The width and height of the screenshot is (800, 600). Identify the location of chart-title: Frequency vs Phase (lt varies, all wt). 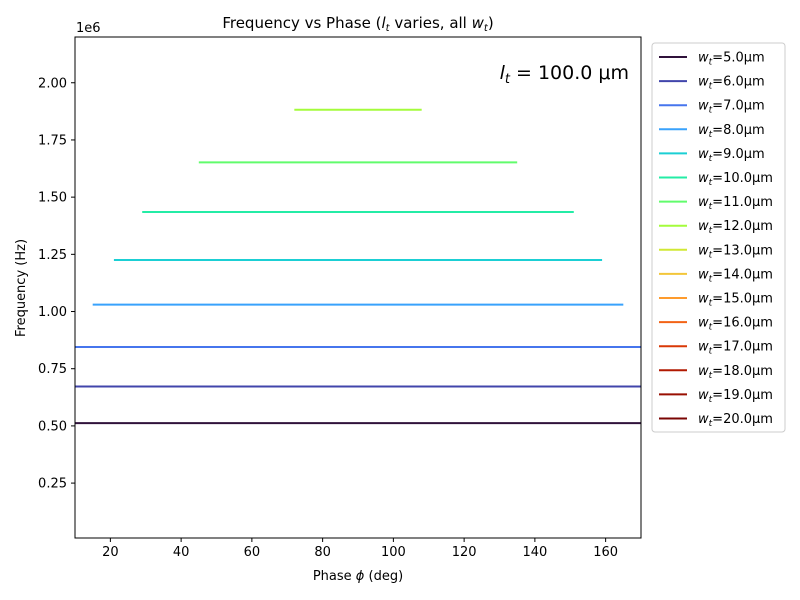
(357, 24).